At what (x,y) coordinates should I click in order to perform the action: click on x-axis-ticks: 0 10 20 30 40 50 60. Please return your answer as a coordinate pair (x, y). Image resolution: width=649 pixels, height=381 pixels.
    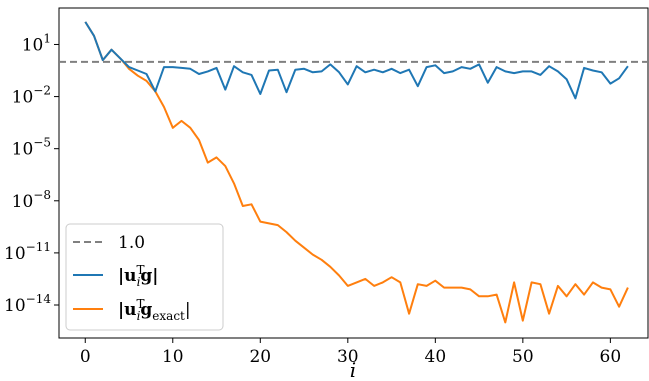
    Looking at the image, I should click on (350, 352).